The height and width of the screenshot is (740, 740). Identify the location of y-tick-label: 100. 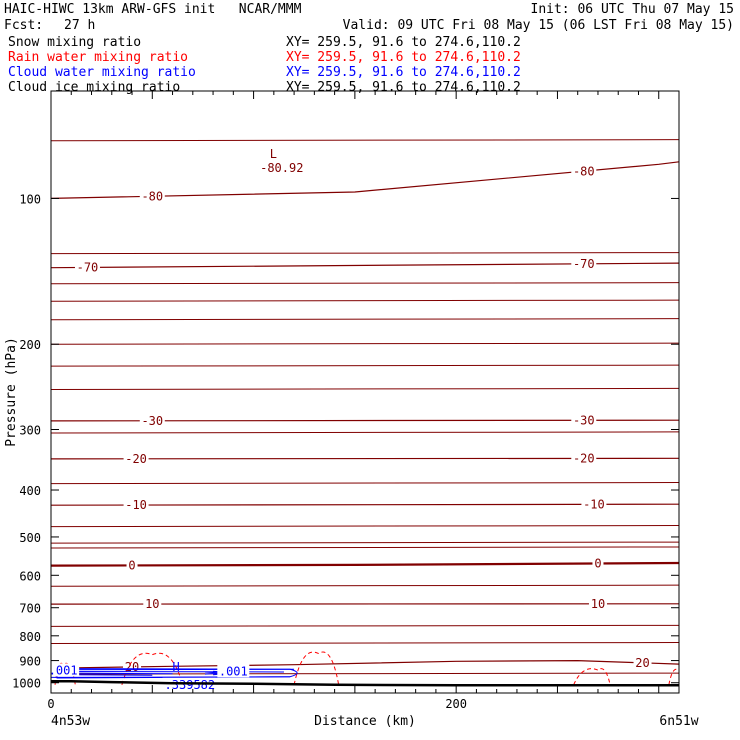
(30, 199).